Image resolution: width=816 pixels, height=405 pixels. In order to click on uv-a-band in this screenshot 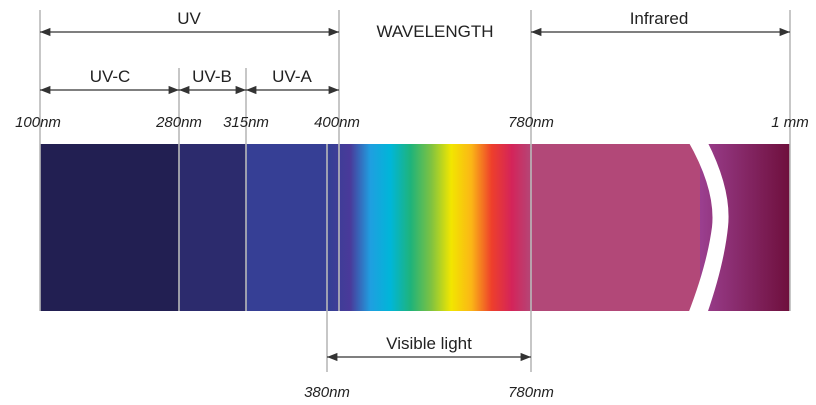, I will do `click(288, 227)`.